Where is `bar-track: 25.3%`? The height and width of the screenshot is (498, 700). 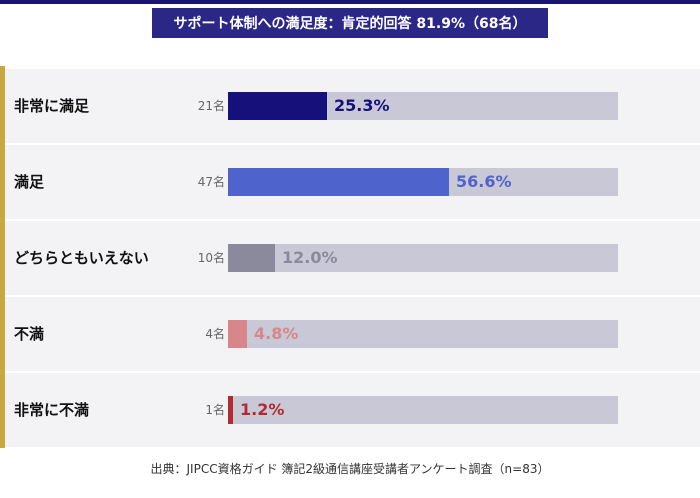 bar-track: 25.3% is located at coordinates (423, 106).